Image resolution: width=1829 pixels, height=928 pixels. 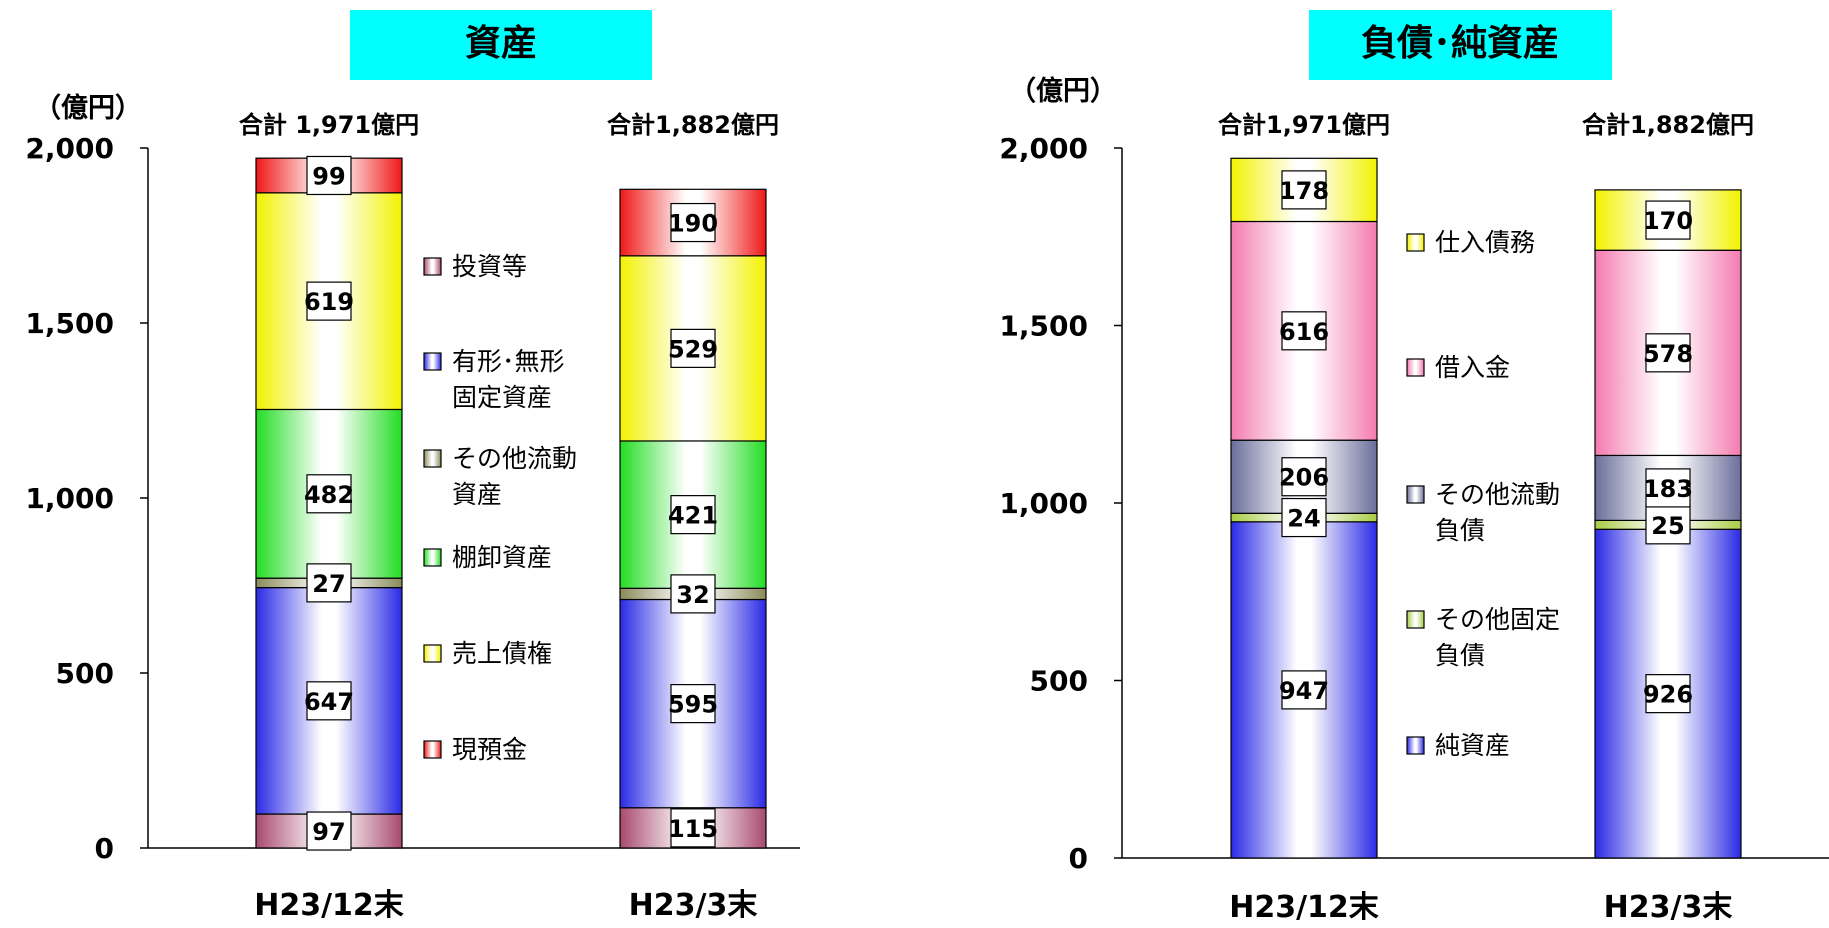 I want to click on legend-label: その他固定負債, so click(x=1497, y=637).